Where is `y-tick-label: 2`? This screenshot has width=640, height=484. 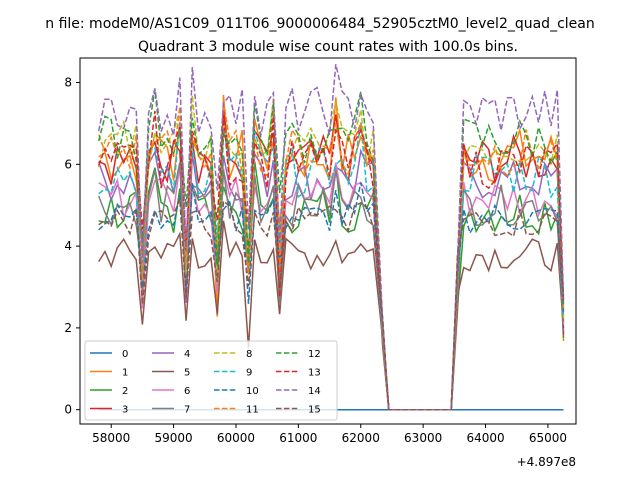 y-tick-label: 2 is located at coordinates (68, 328).